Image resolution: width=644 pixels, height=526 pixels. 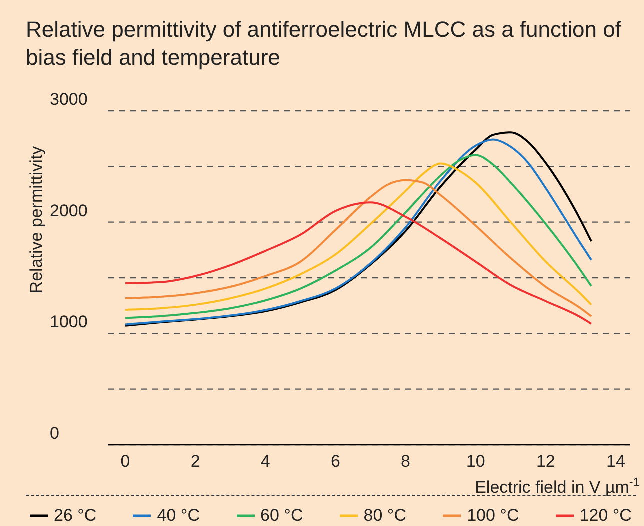 I want to click on x-tick-label: 4, so click(x=265, y=461).